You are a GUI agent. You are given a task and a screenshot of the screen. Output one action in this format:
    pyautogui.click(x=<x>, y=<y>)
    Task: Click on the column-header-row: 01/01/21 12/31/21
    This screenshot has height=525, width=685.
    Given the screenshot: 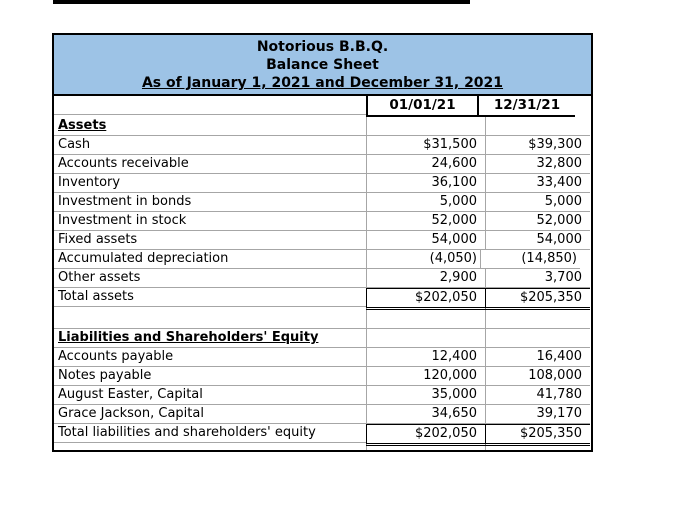 What is the action you would take?
    pyautogui.click(x=322, y=106)
    